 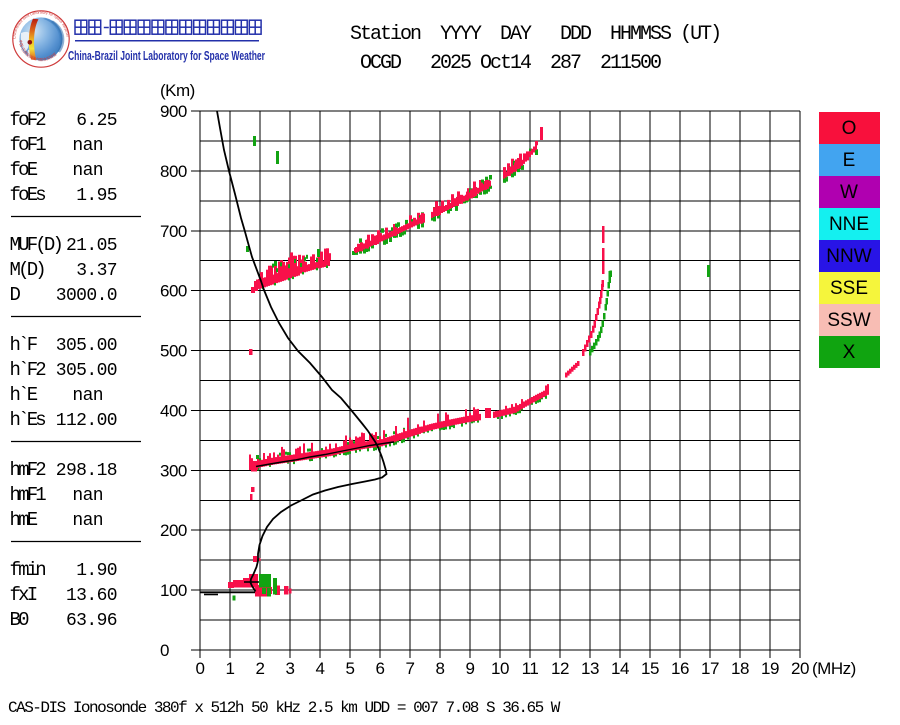 What do you see at coordinates (28, 495) in the screenshot?
I see `svg-text: hmF1` at bounding box center [28, 495].